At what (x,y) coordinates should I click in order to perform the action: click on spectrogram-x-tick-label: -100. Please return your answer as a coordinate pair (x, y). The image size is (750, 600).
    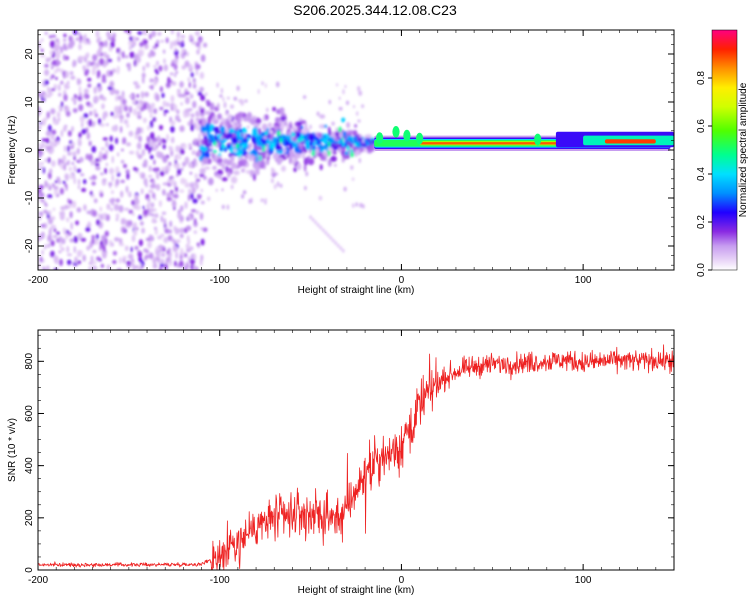
    Looking at the image, I should click on (220, 280).